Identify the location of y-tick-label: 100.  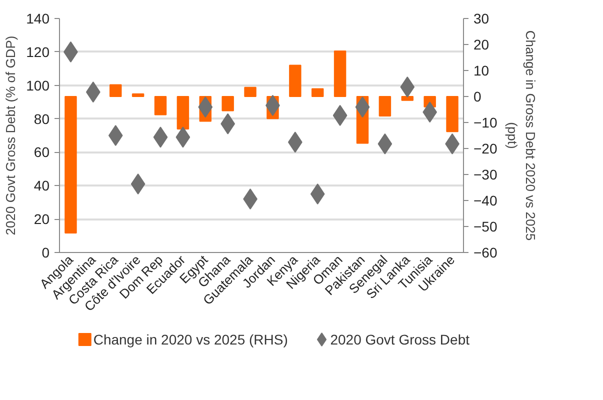
(38, 85).